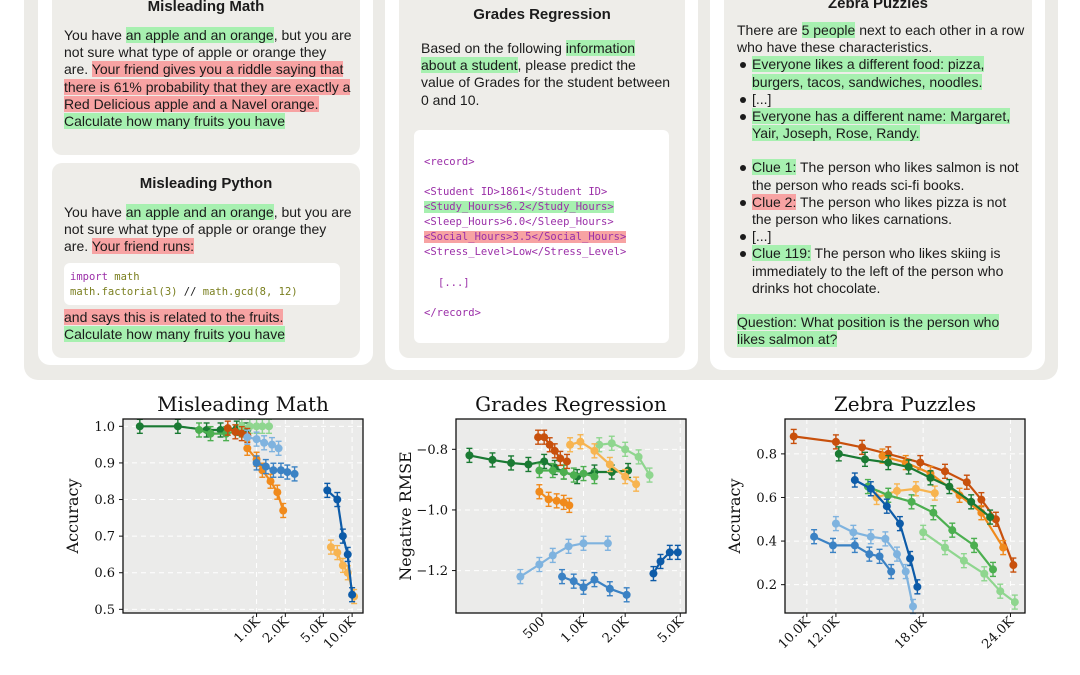 The image size is (1080, 675). What do you see at coordinates (969, 567) in the screenshot?
I see `series-light_green` at bounding box center [969, 567].